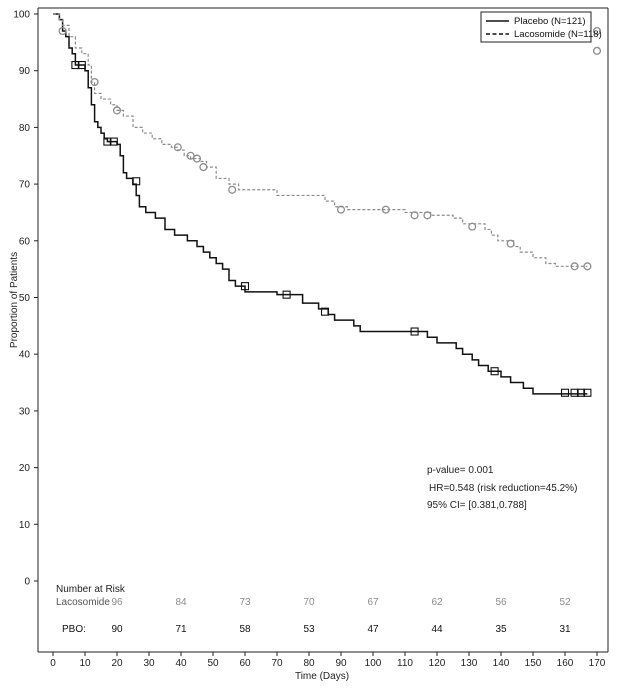 The image size is (618, 689). What do you see at coordinates (405, 663) in the screenshot?
I see `x-tick-label: 110` at bounding box center [405, 663].